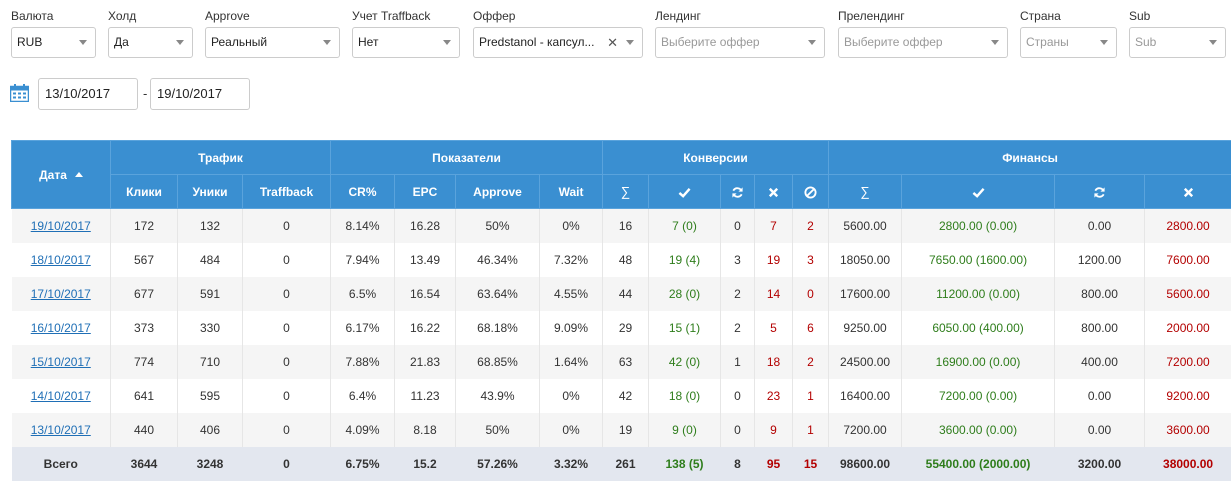  Describe the element at coordinates (60, 259) in the screenshot. I see `row-date-link: 18/10/2017` at that location.